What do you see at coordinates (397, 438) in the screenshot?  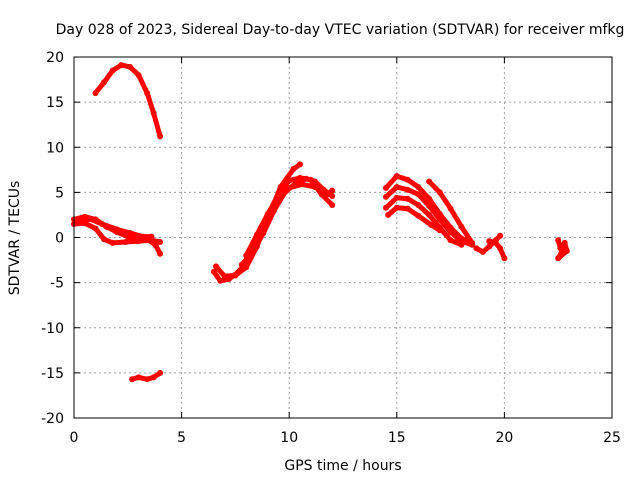 I see `x-tick-label: 15` at bounding box center [397, 438].